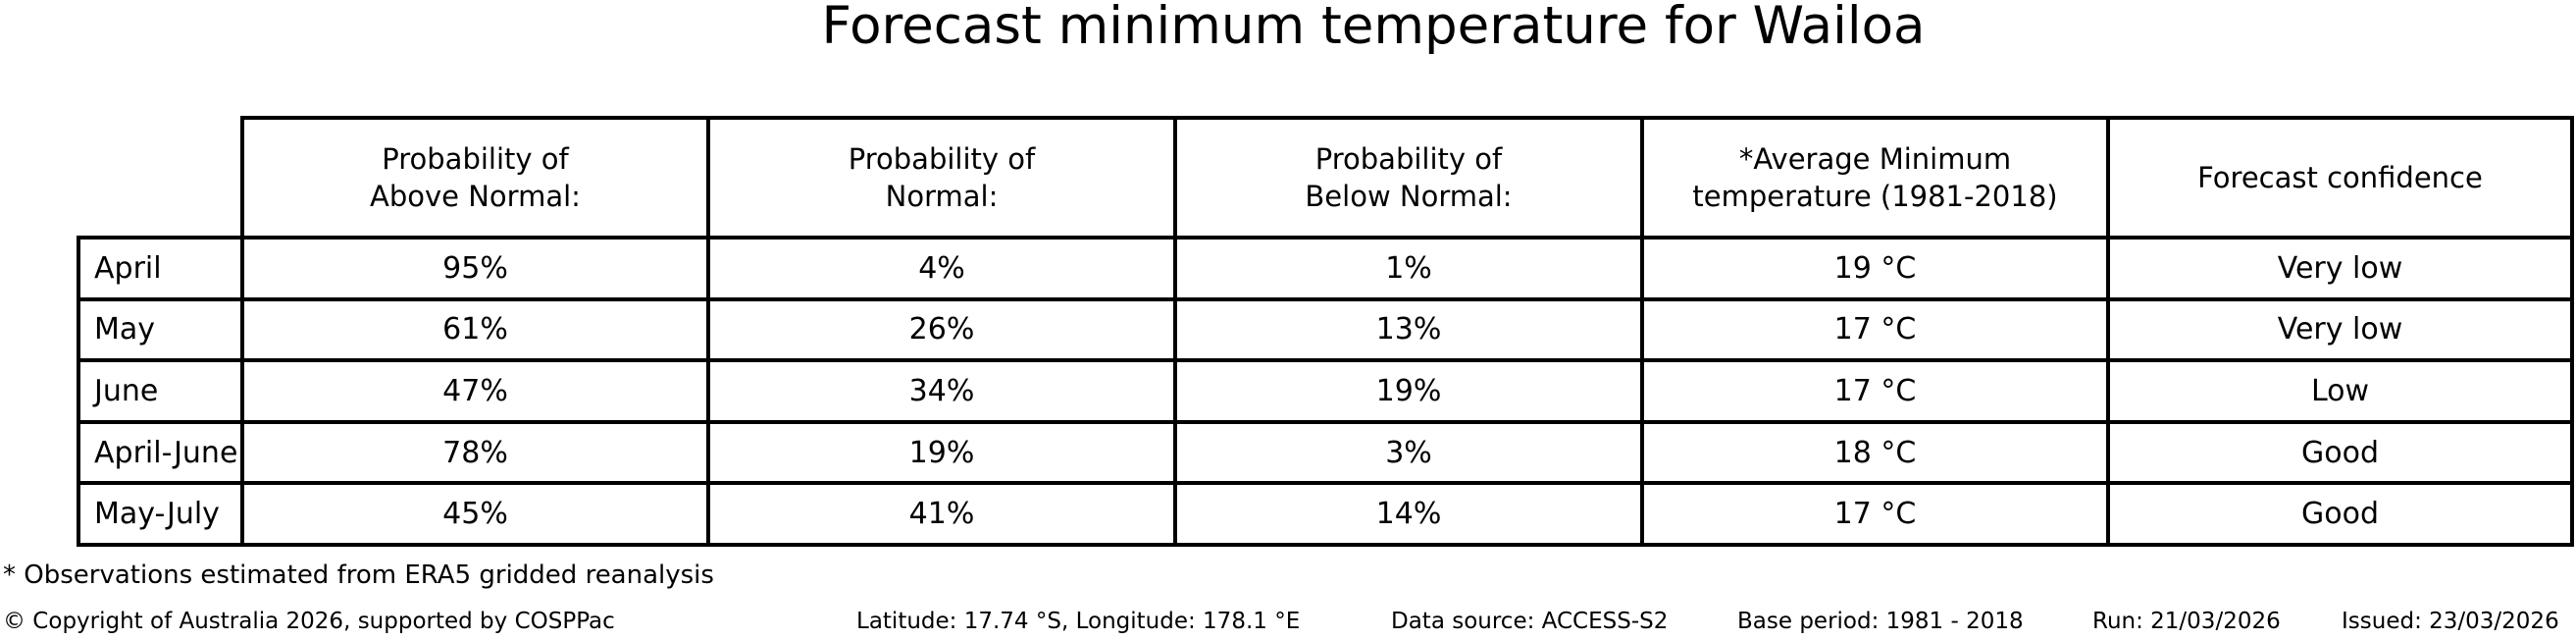  I want to click on prob-above-cell: 61%, so click(475, 329).